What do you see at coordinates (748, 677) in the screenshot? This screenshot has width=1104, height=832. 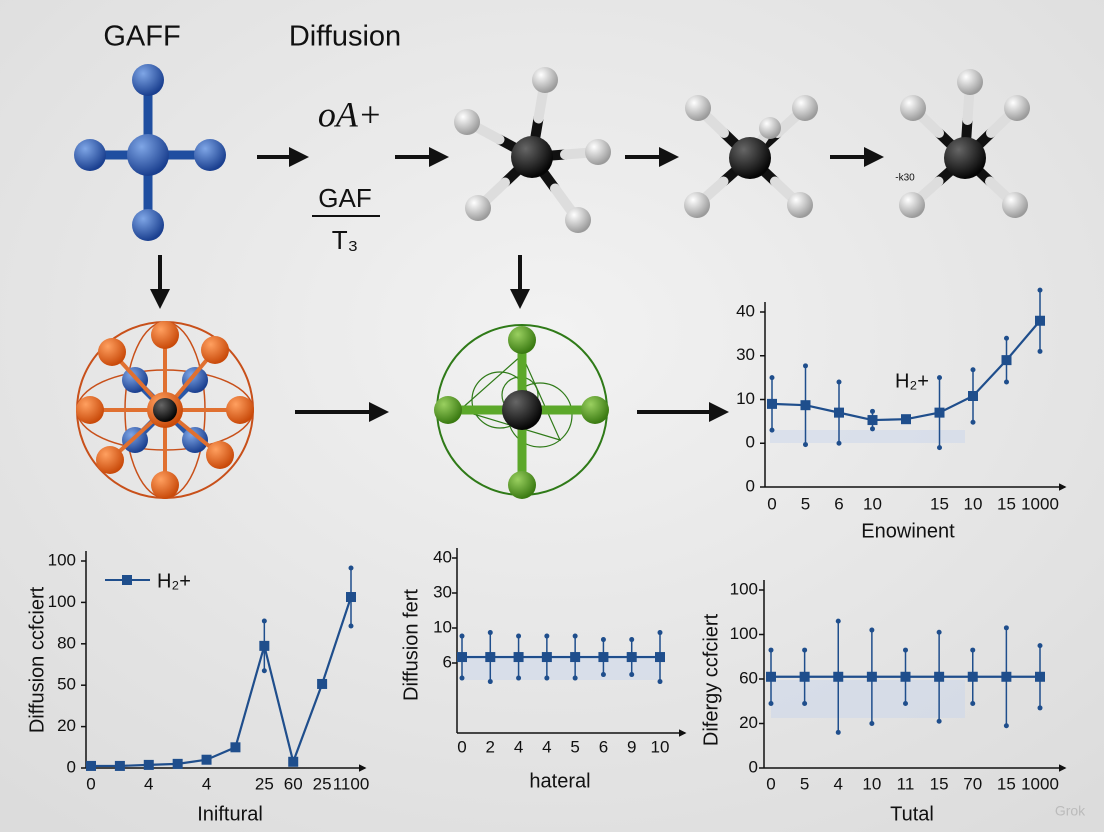 I see `y-tick-label: 60` at bounding box center [748, 677].